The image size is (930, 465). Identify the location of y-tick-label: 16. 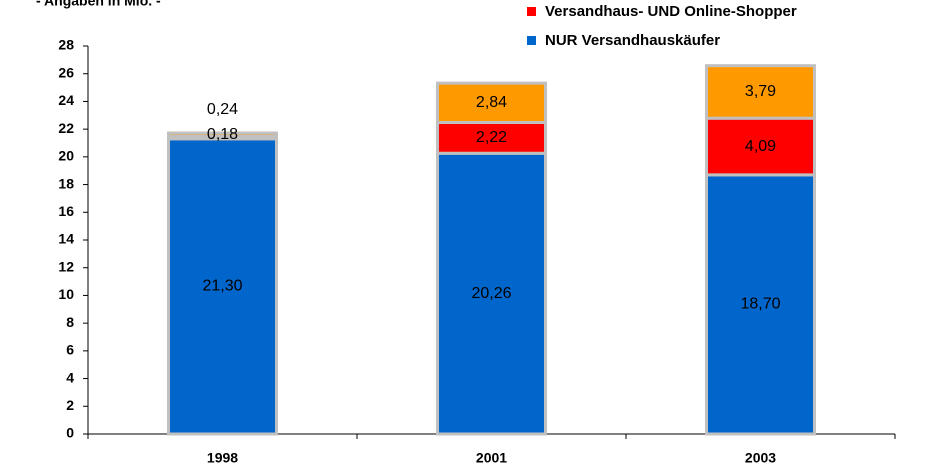
(66, 211).